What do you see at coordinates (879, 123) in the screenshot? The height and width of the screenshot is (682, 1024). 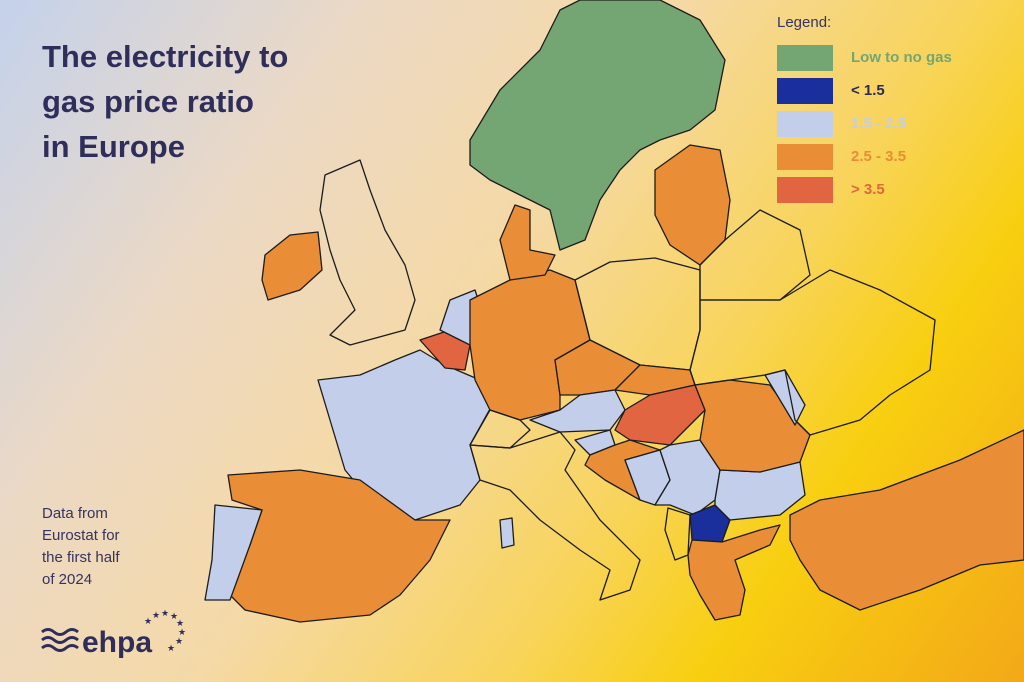 I see `legend-label: 1.5 - 2.5` at bounding box center [879, 123].